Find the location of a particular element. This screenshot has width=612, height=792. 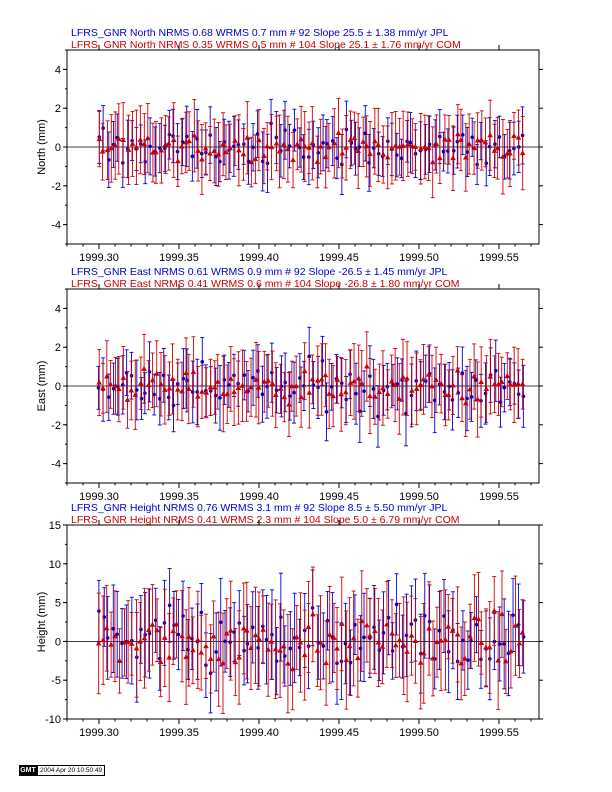

ytick-label-east: -2 is located at coordinates (56, 426).